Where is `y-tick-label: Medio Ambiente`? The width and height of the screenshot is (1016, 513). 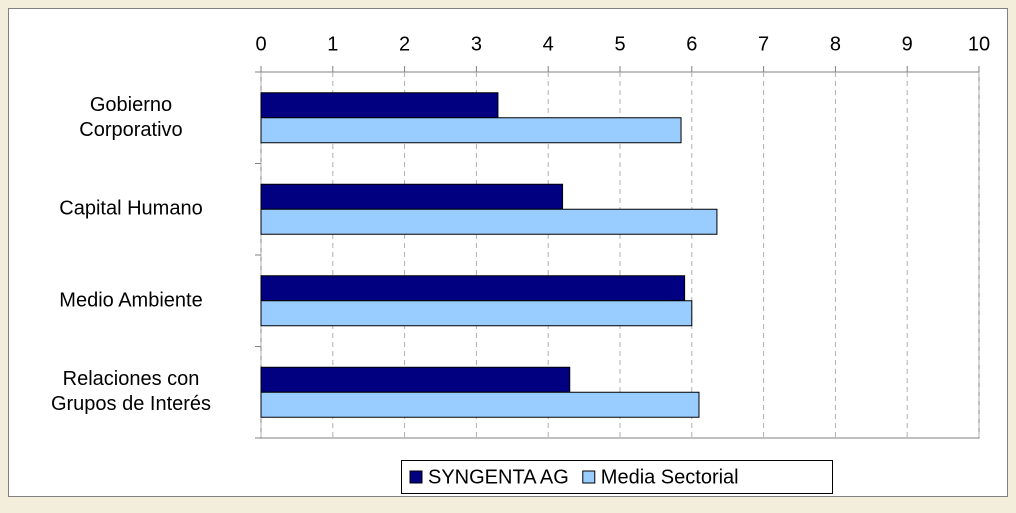
y-tick-label: Medio Ambiente is located at coordinates (131, 300).